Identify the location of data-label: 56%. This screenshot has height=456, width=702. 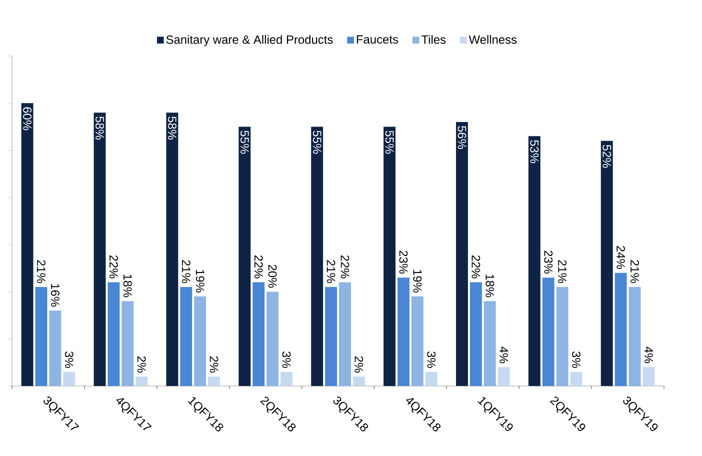
(462, 138).